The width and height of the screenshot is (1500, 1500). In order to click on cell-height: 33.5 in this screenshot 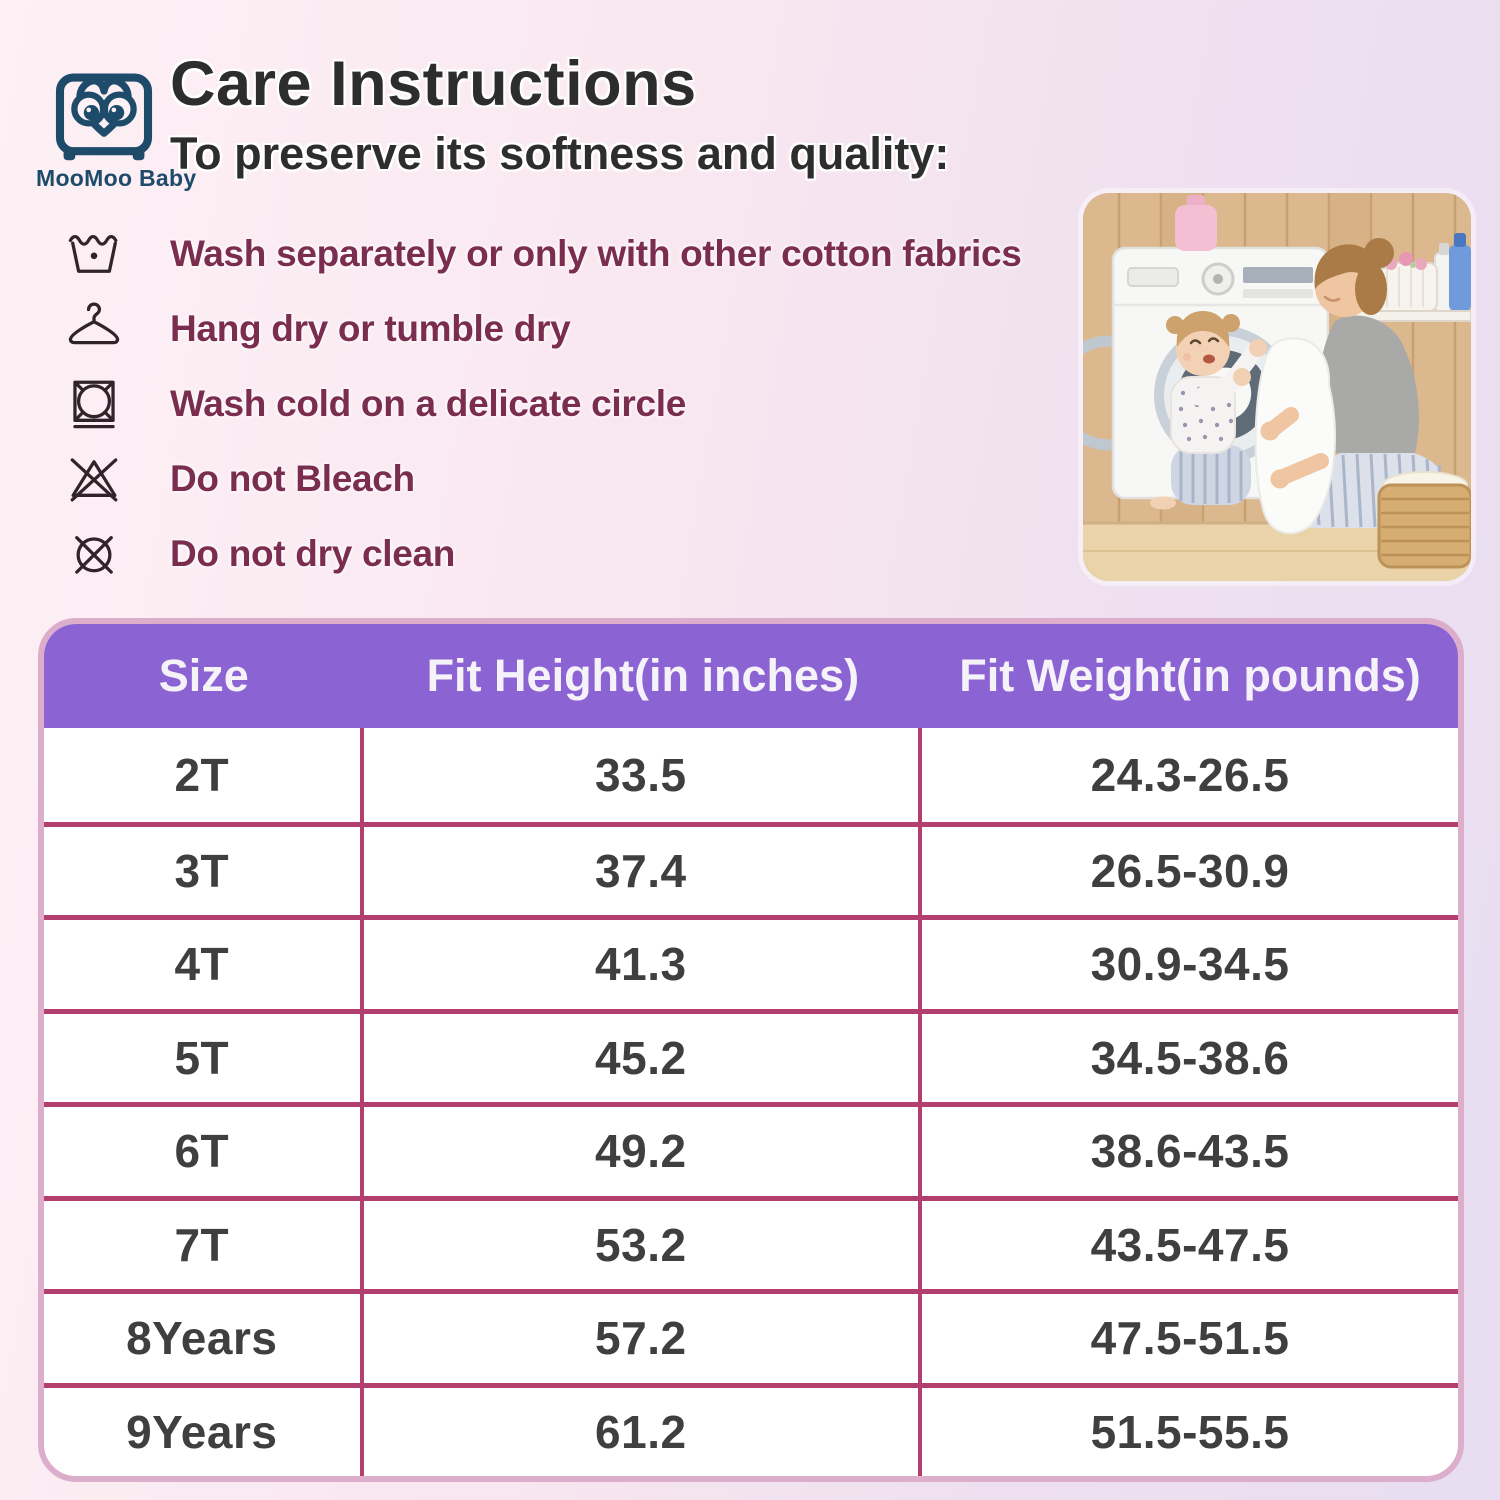, I will do `click(643, 775)`.